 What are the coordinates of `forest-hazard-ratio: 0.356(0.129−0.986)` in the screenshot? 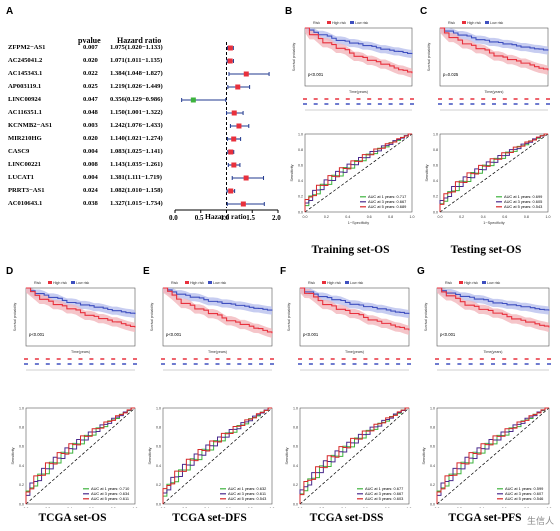 It's located at (136, 99).